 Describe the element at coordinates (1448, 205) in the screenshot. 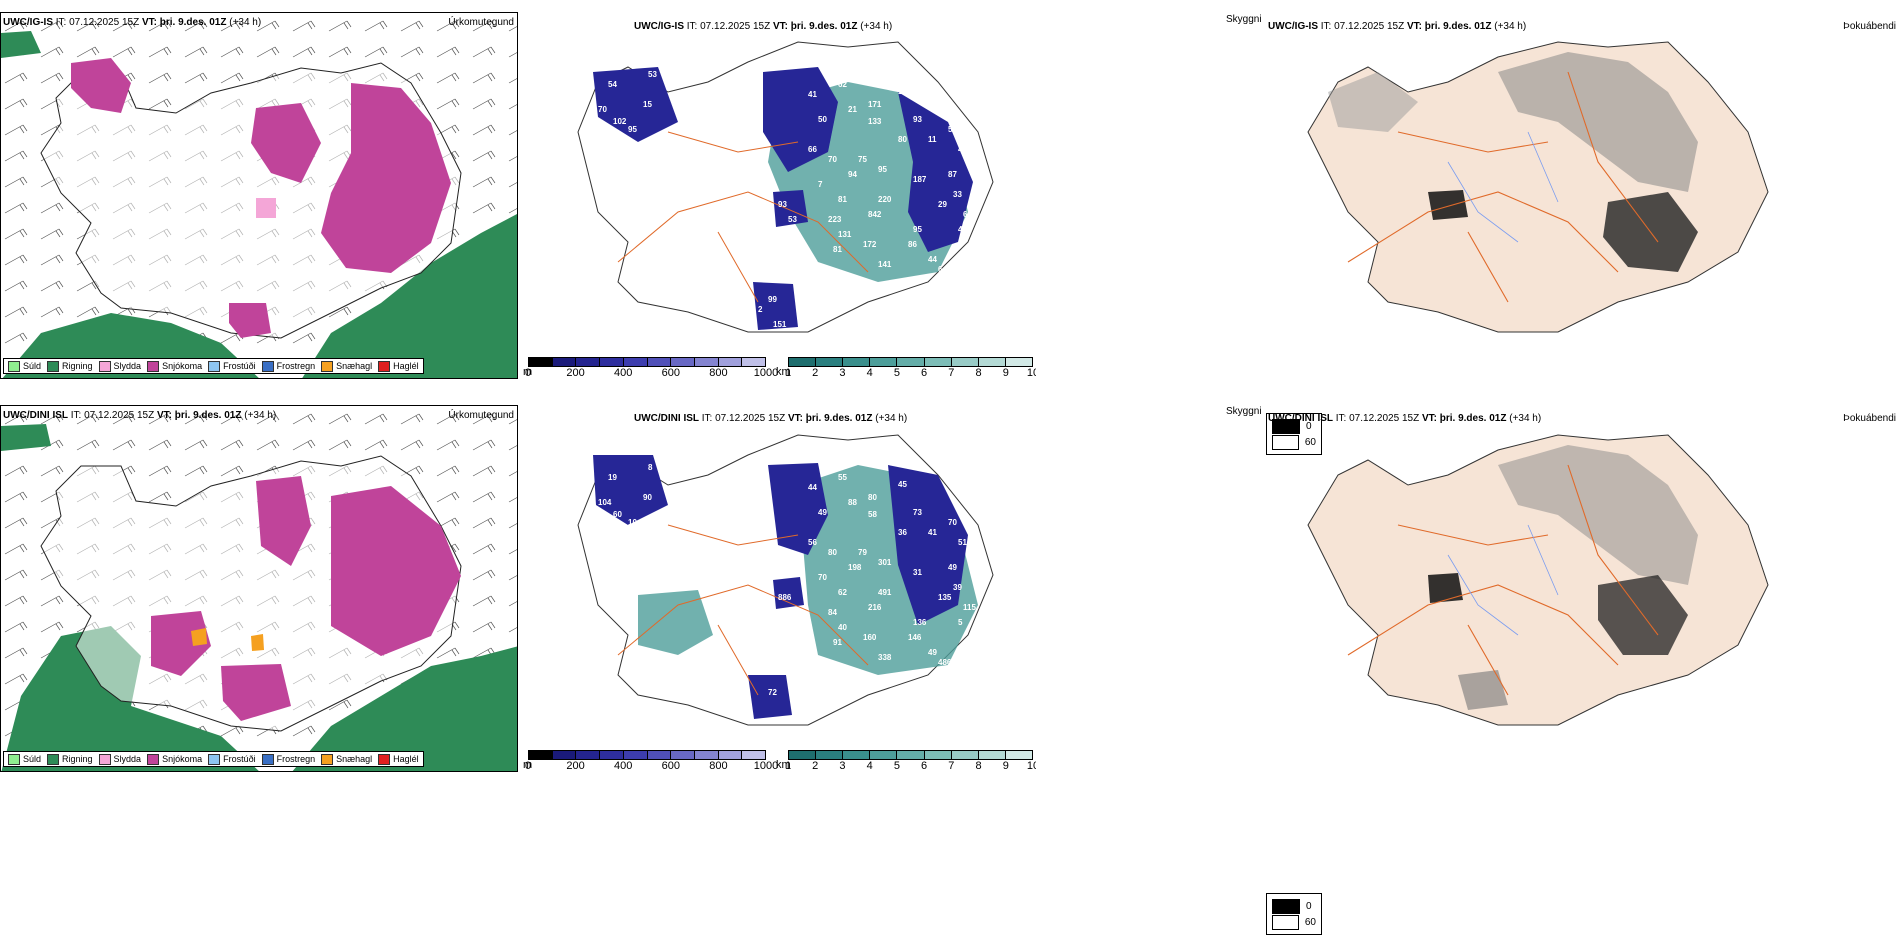

I see `fog-dark-center` at that location.